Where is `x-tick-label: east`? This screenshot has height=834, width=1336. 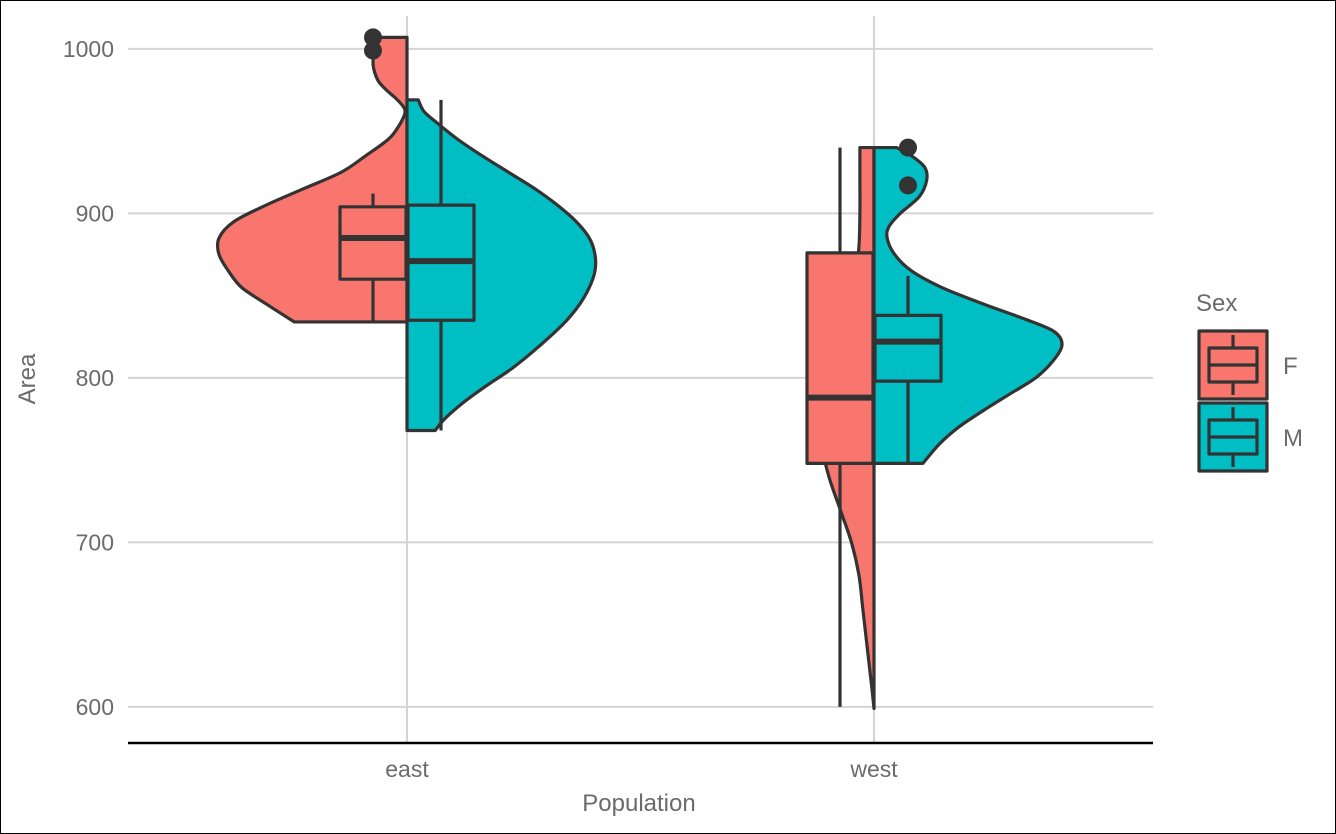
x-tick-label: east is located at coordinates (407, 769).